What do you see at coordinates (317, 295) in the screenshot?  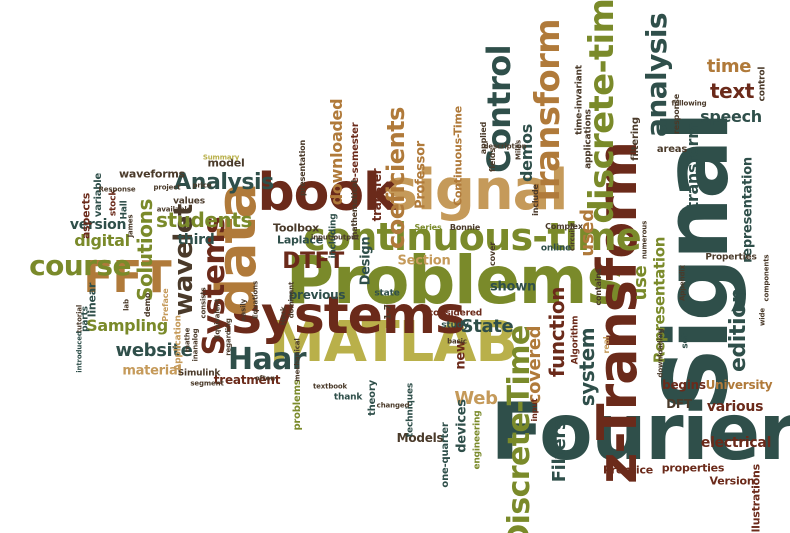 I see `word-previous: previous` at bounding box center [317, 295].